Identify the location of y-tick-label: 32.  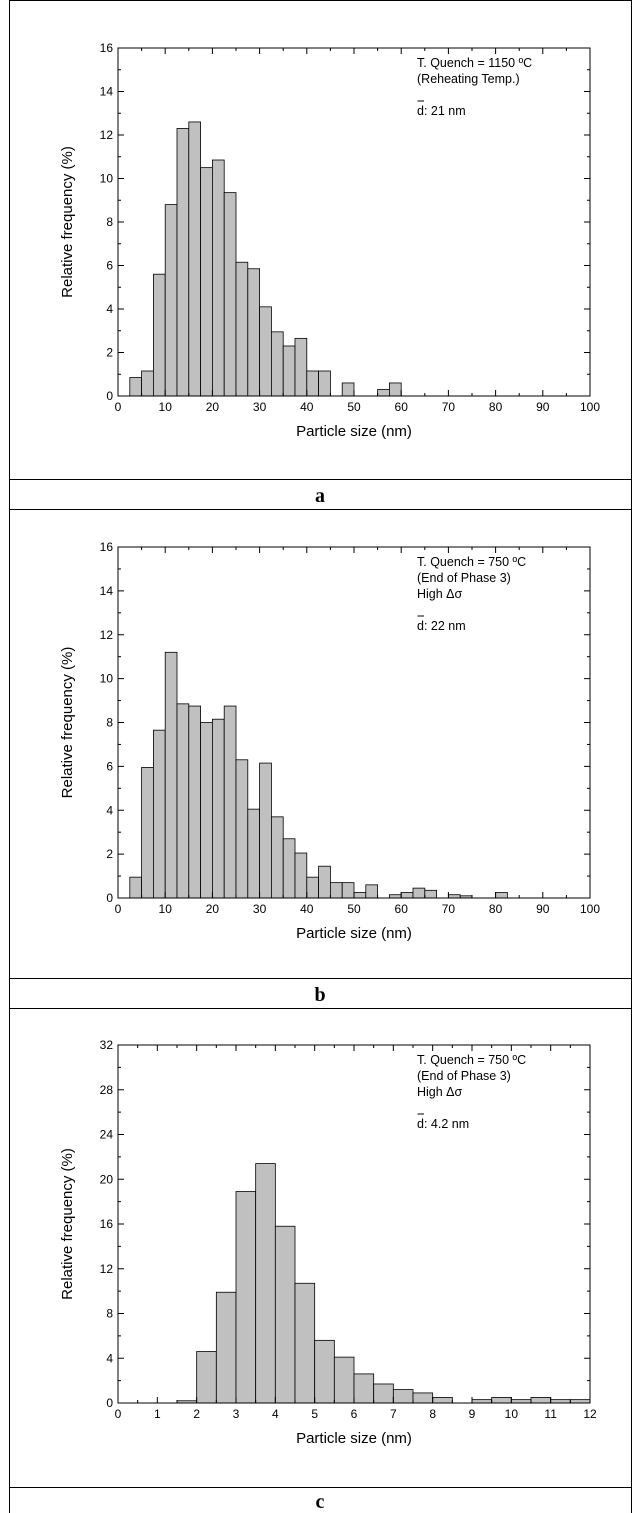
(107, 1045).